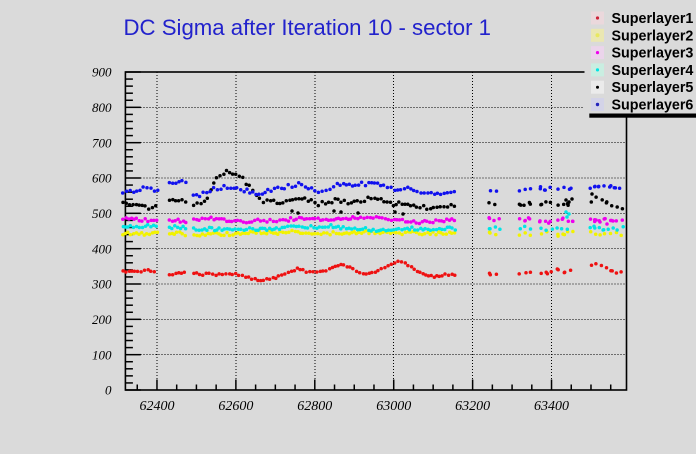 This screenshot has width=696, height=459. I want to click on svg-text: 0, so click(108, 390).